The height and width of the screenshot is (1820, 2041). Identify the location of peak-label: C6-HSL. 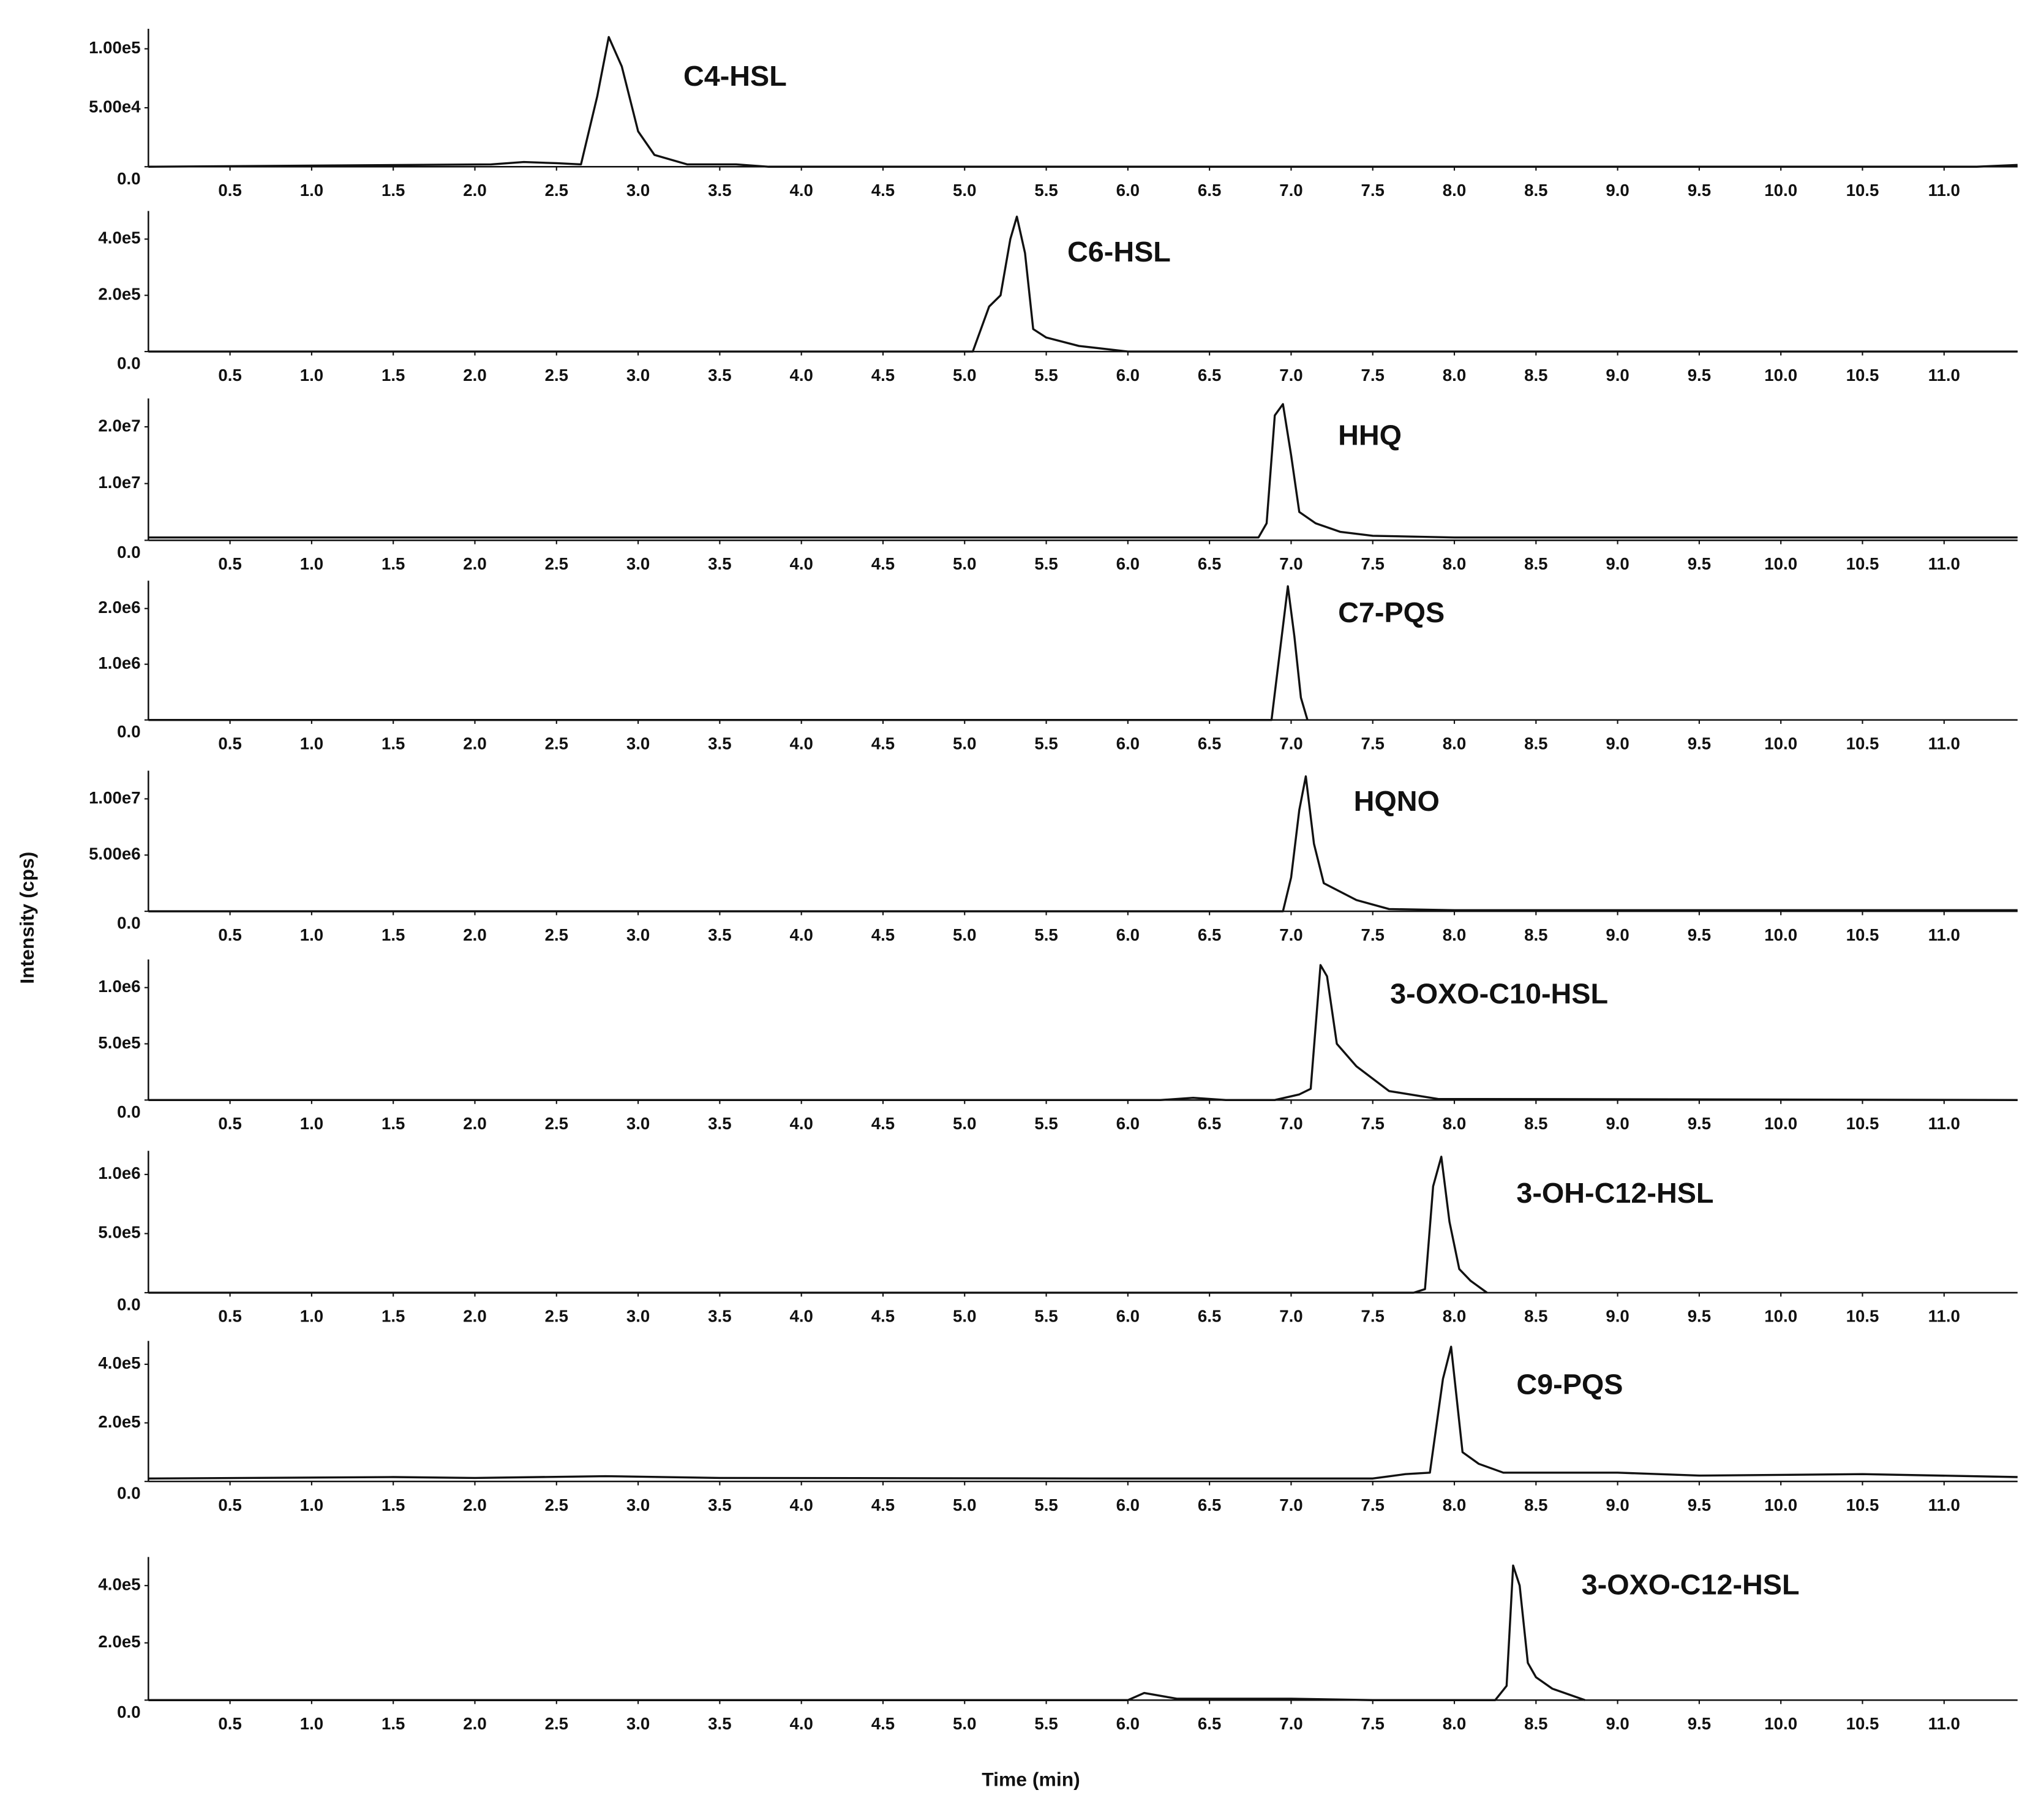
(1119, 252).